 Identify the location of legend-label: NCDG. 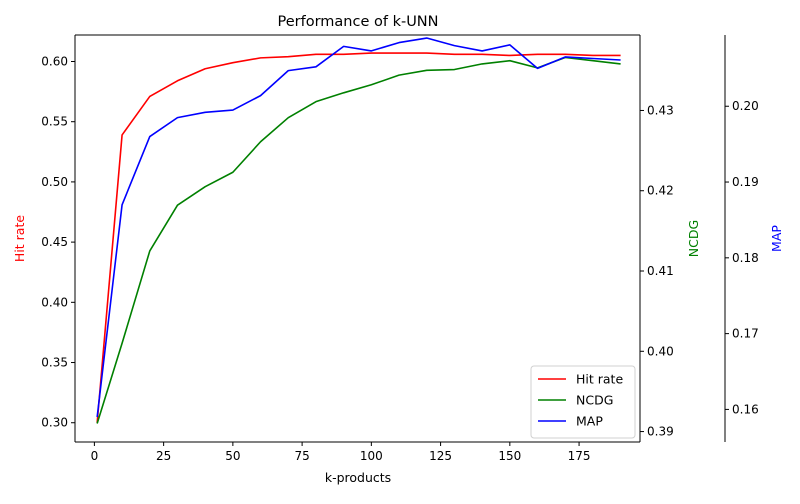
(594, 400).